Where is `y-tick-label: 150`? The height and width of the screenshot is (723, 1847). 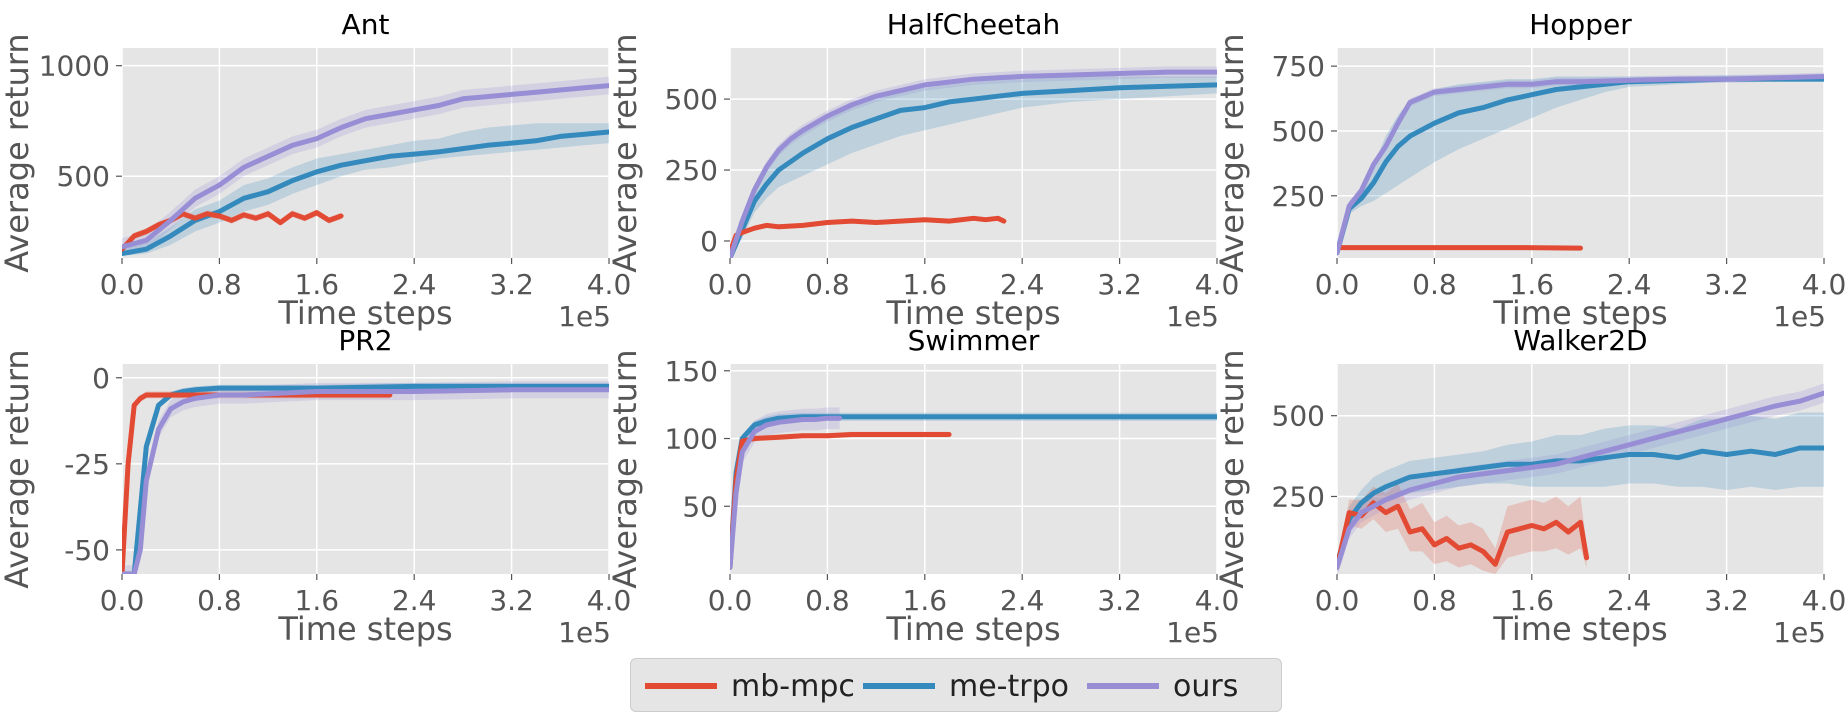 y-tick-label: 150 is located at coordinates (691, 371).